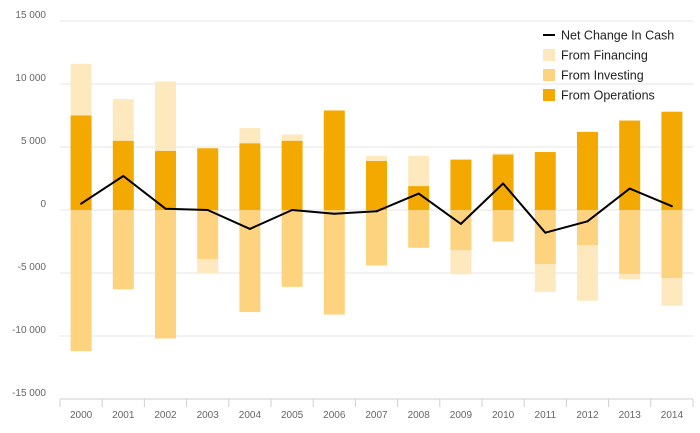 This screenshot has width=700, height=433. What do you see at coordinates (587, 415) in the screenshot?
I see `x-tick-label: 2012` at bounding box center [587, 415].